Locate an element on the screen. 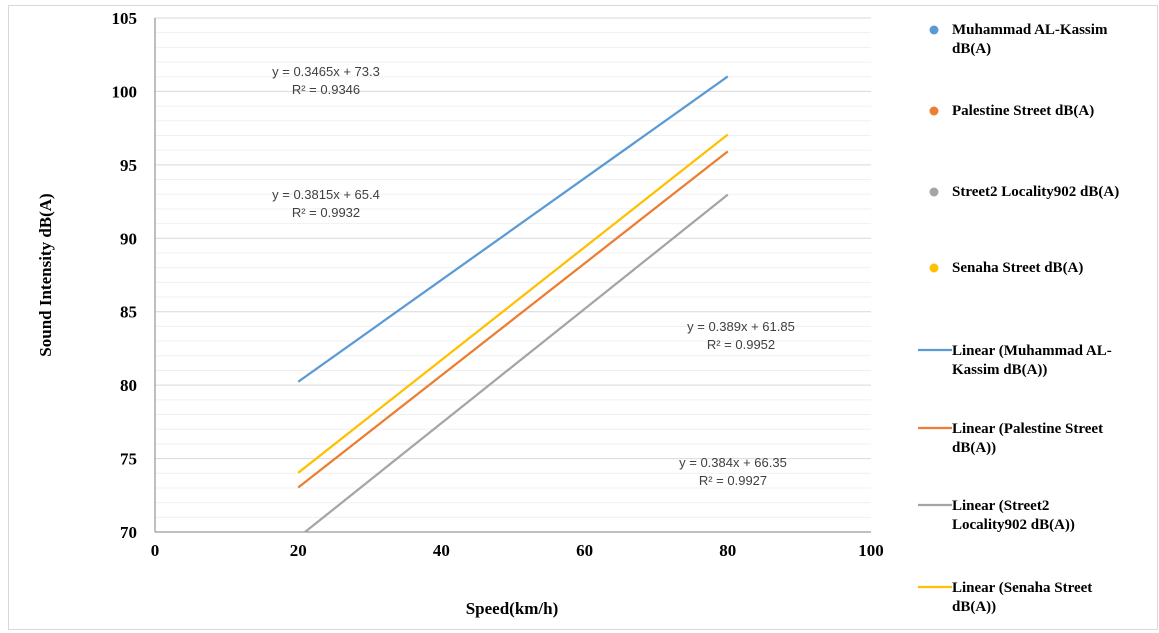 Image resolution: width=1159 pixels, height=633 pixels. legend-label: Linear (Street2 Locality902 dB(A)) is located at coordinates (1013, 515).